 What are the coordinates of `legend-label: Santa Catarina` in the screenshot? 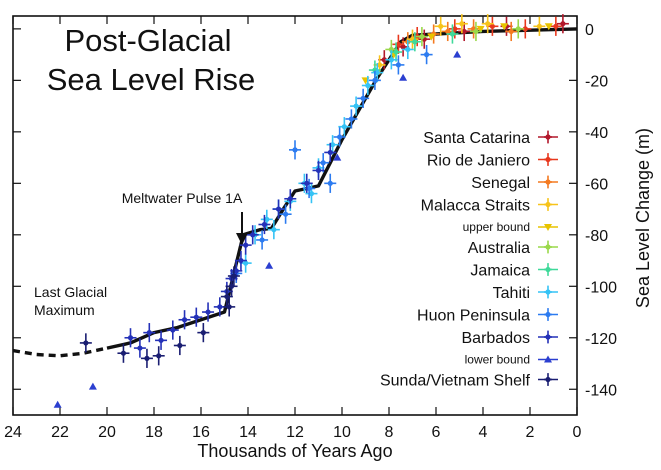 It's located at (476, 138).